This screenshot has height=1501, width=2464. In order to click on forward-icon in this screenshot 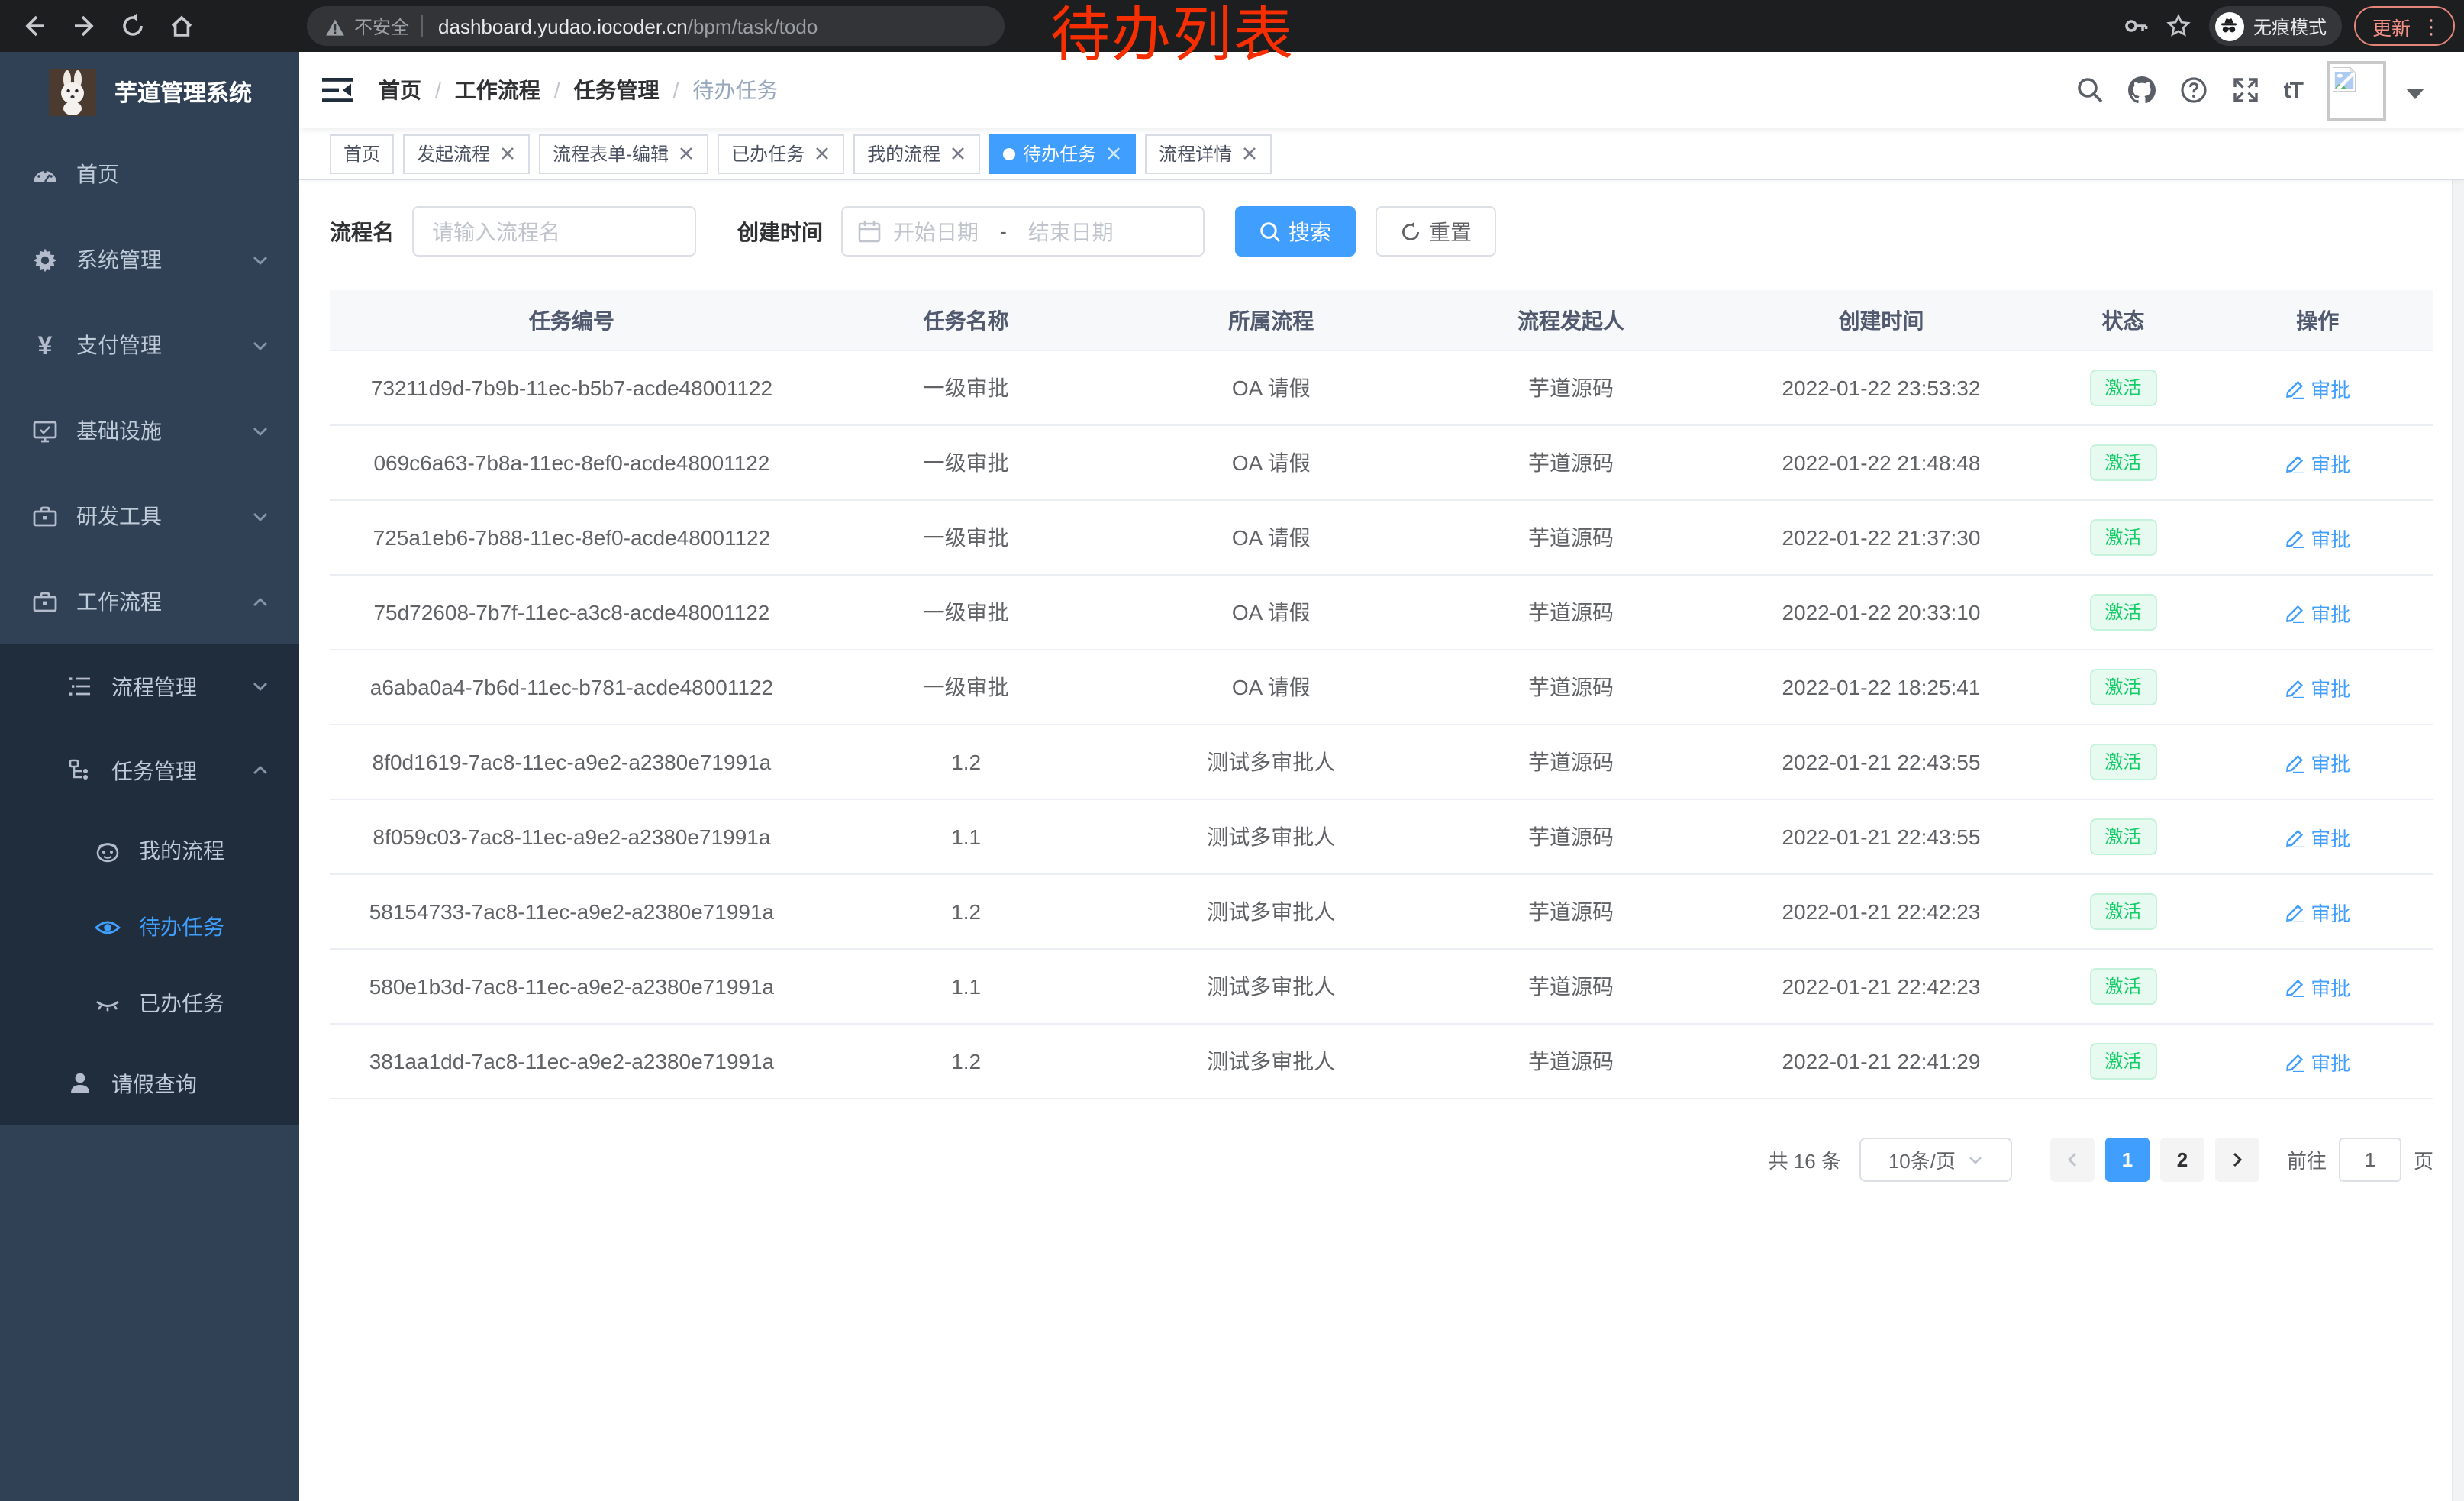, I will do `click(84, 26)`.